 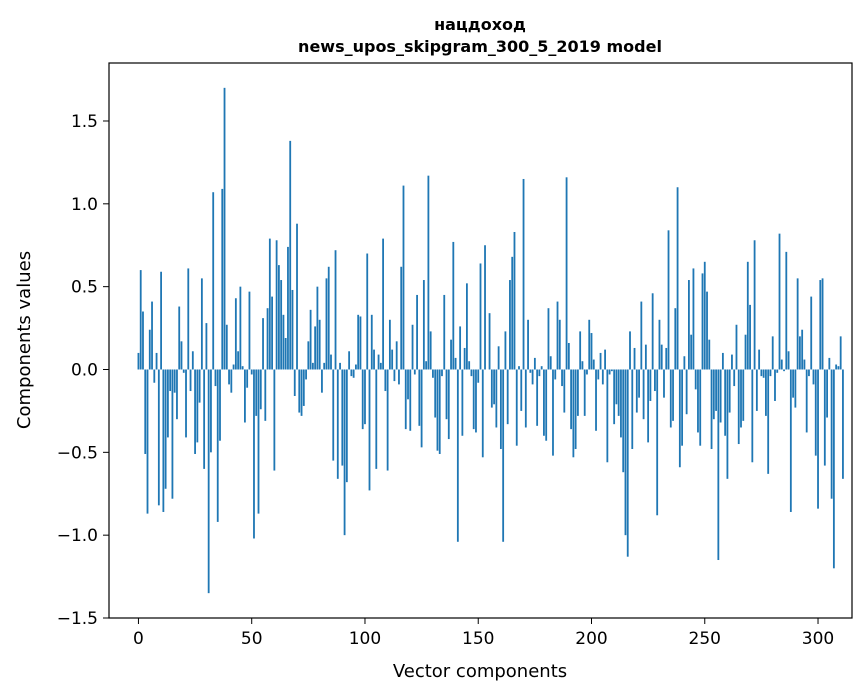 What do you see at coordinates (705, 639) in the screenshot?
I see `x-tick-label: 250` at bounding box center [705, 639].